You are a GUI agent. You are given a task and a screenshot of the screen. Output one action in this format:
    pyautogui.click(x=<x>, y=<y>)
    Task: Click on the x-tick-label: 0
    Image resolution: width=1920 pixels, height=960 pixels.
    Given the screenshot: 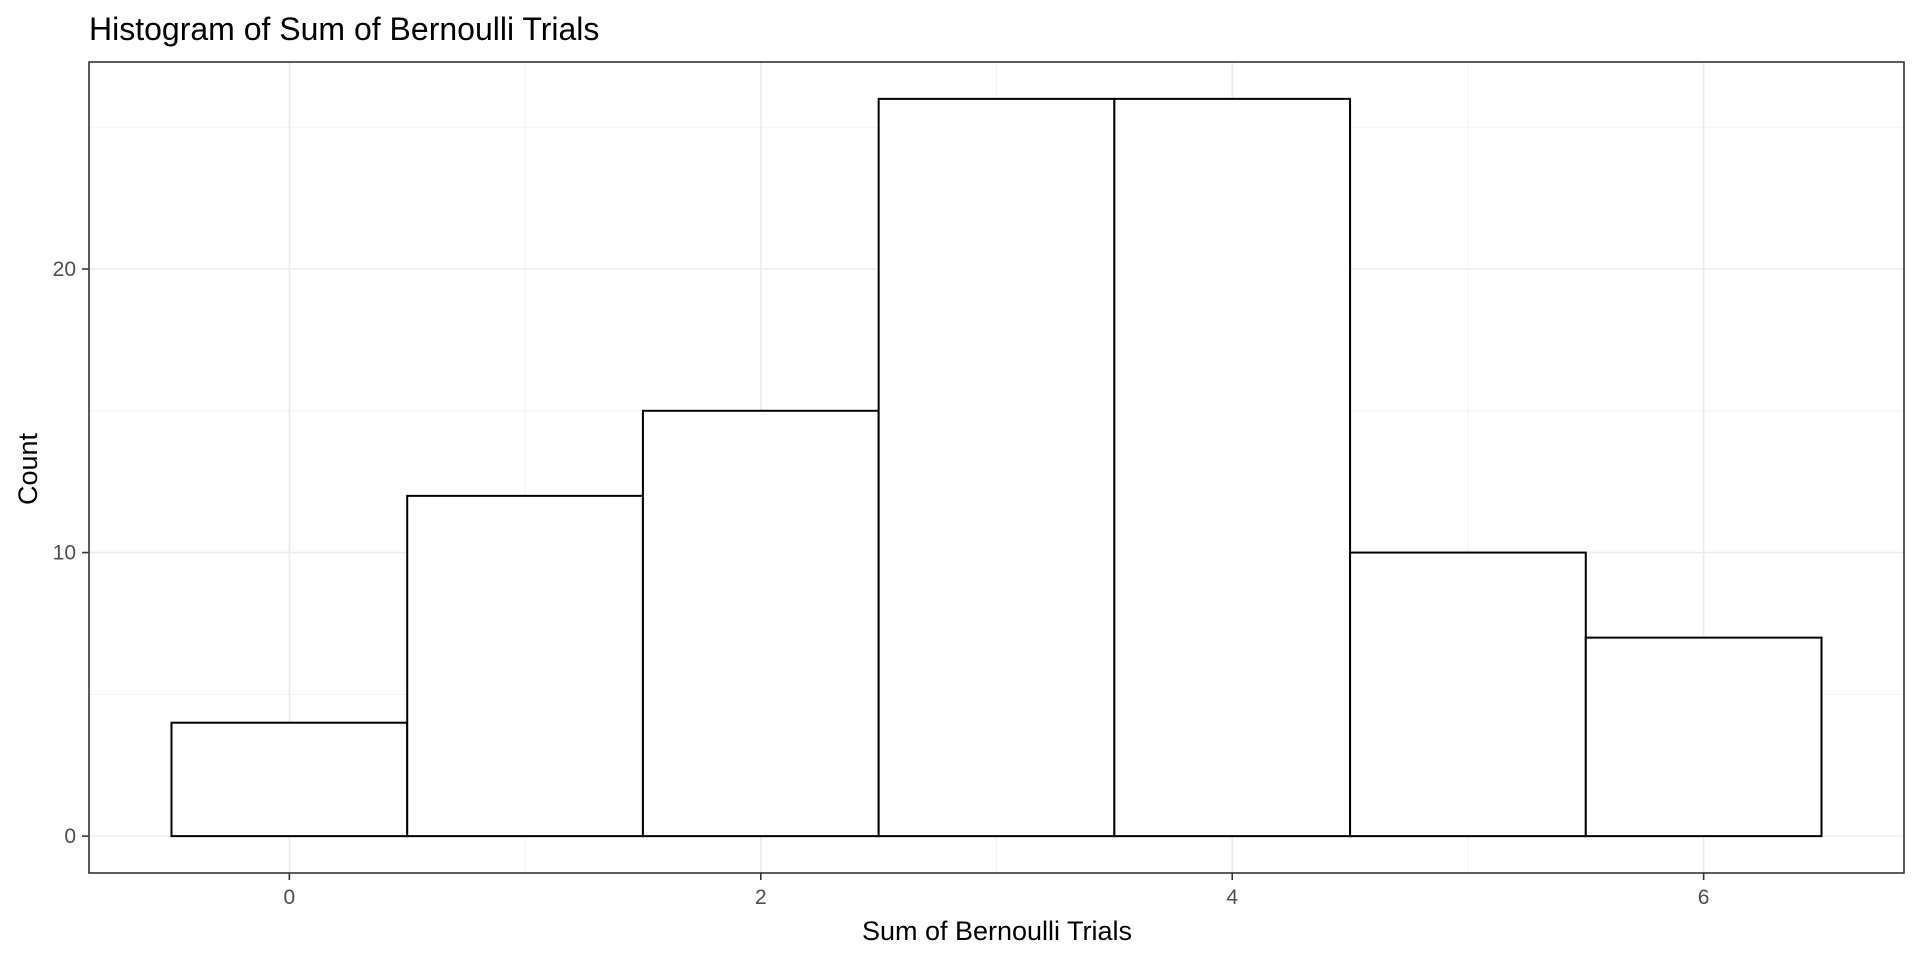 What is the action you would take?
    pyautogui.click(x=290, y=897)
    